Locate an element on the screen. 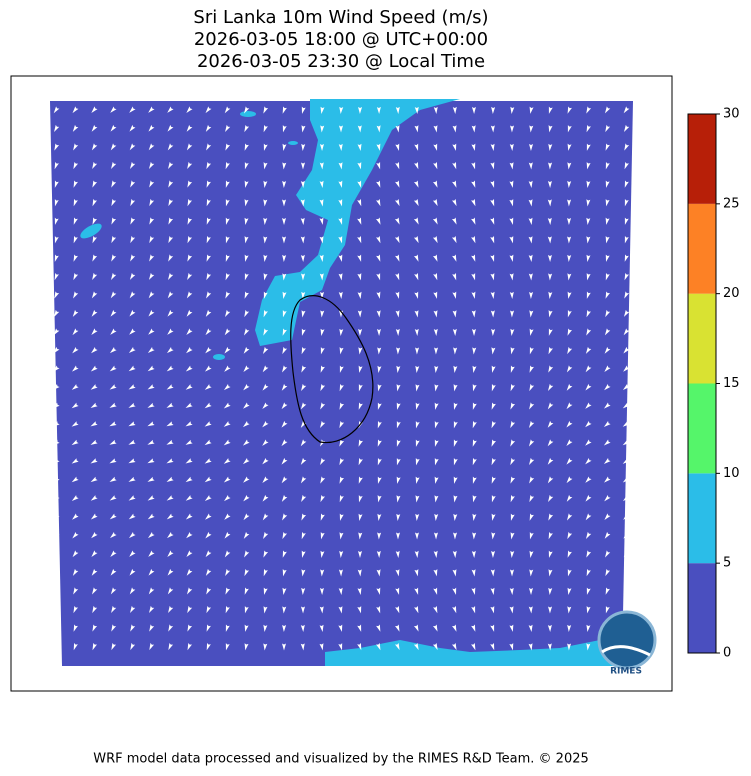 The height and width of the screenshot is (776, 751). title-line: 2026-03-05 18:00 @ UTC+00:00 is located at coordinates (341, 39).